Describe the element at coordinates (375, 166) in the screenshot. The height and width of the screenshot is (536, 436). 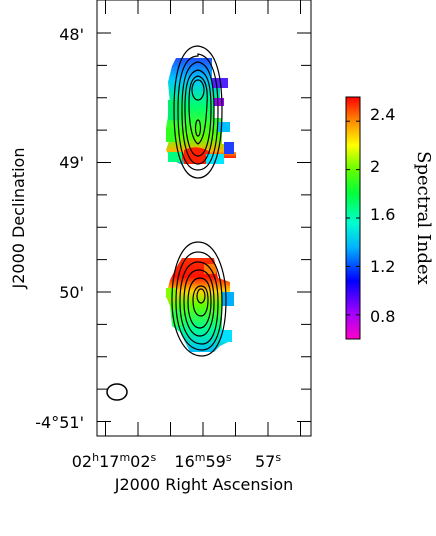
I see `colorbar-tick-label: 2` at that location.